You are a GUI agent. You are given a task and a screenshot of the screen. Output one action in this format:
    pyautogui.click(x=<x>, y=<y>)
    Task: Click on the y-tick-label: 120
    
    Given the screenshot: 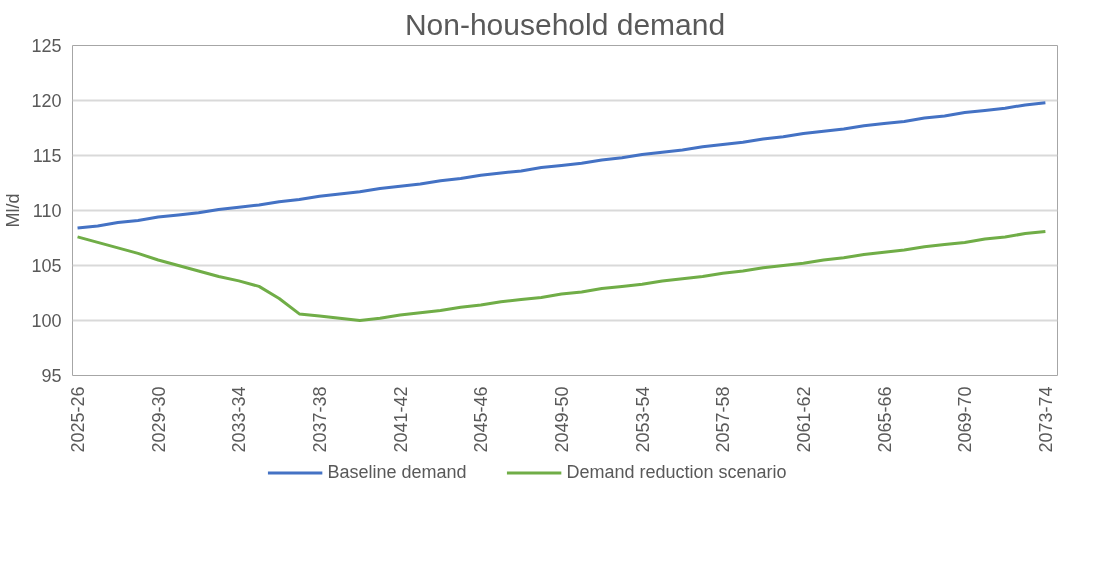 What is the action you would take?
    pyautogui.click(x=46, y=101)
    